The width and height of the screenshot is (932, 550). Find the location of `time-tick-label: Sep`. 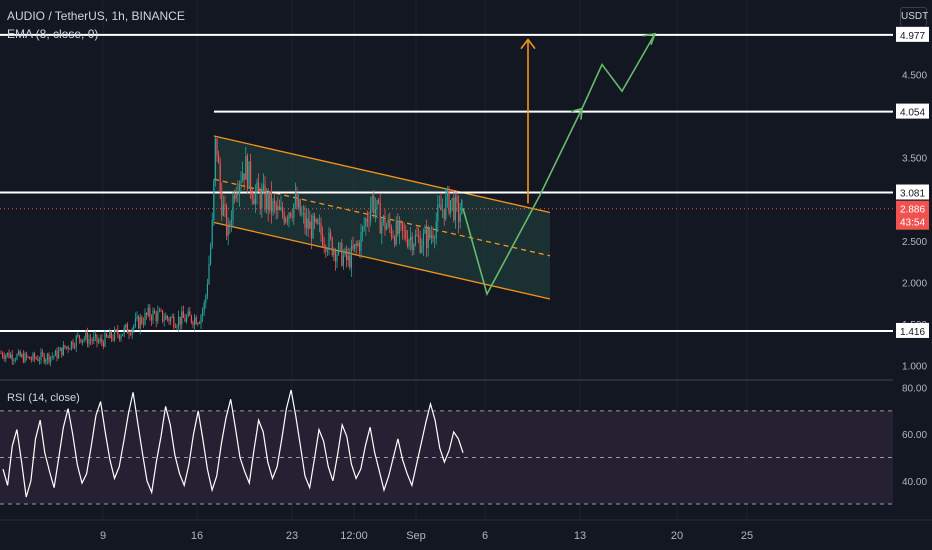

time-tick-label: Sep is located at coordinates (416, 536).